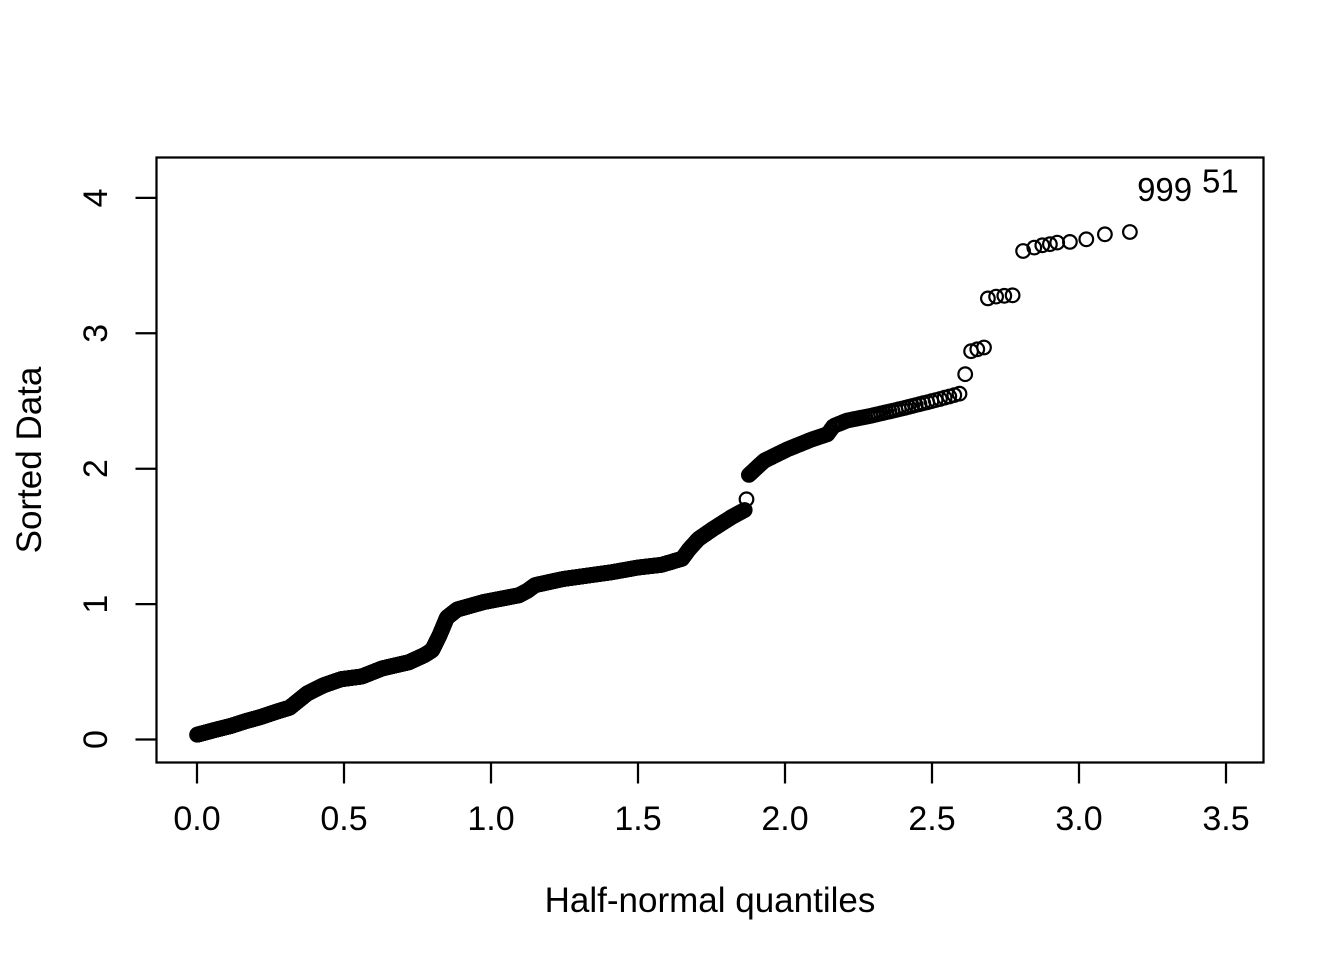 The height and width of the screenshot is (960, 1344). Describe the element at coordinates (96, 197) in the screenshot. I see `y-tick-label: 4` at that location.